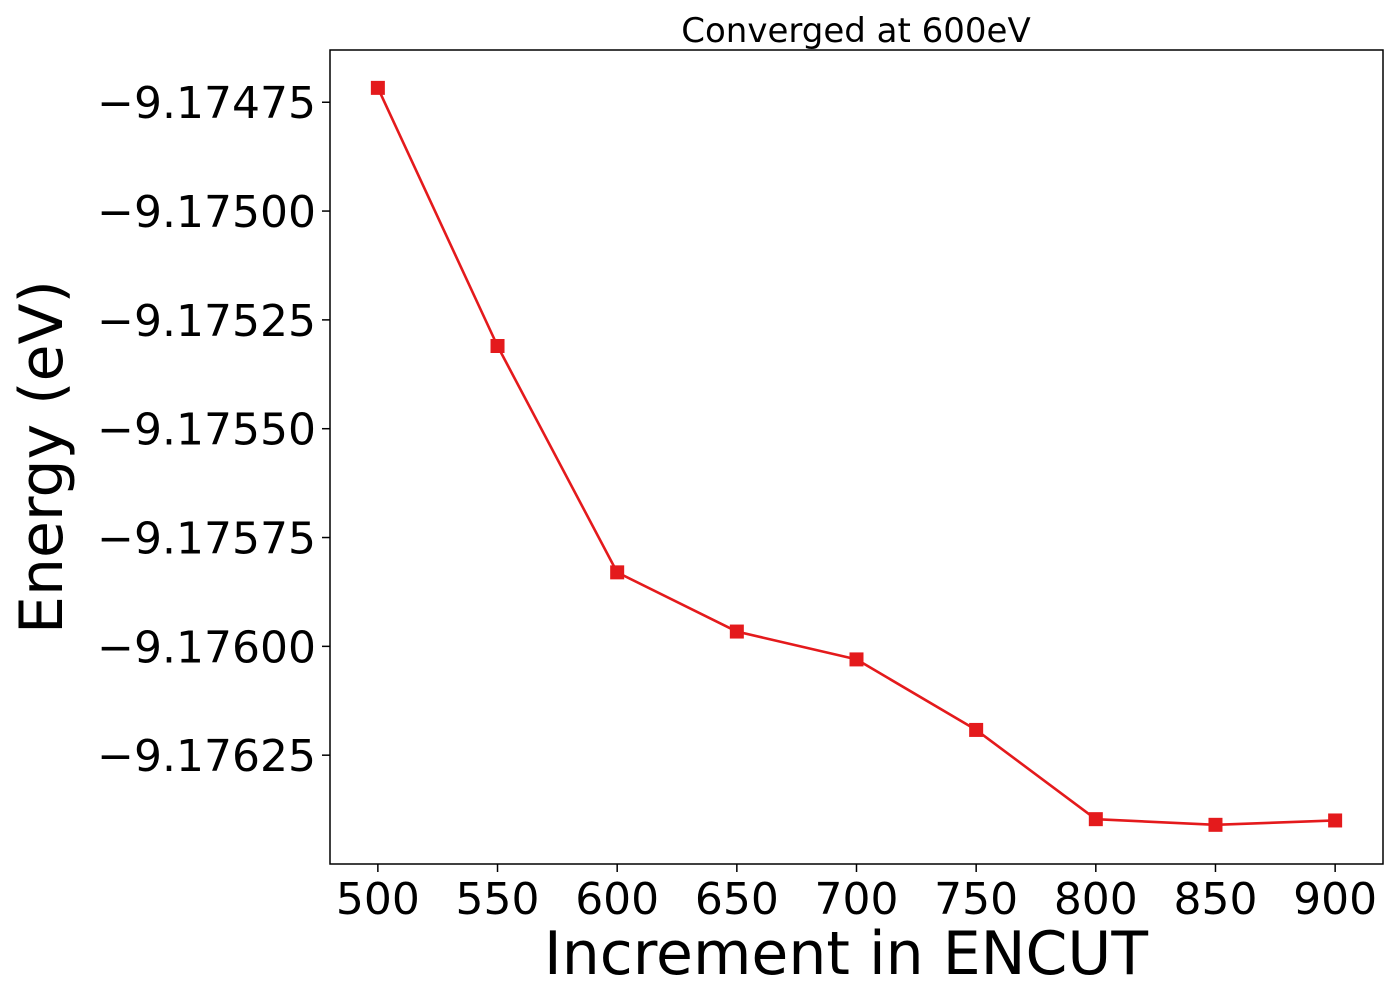 The width and height of the screenshot is (1400, 1000). I want to click on x-axis: 500 550 600 650 700 750 800 850 900, so click(856, 894).